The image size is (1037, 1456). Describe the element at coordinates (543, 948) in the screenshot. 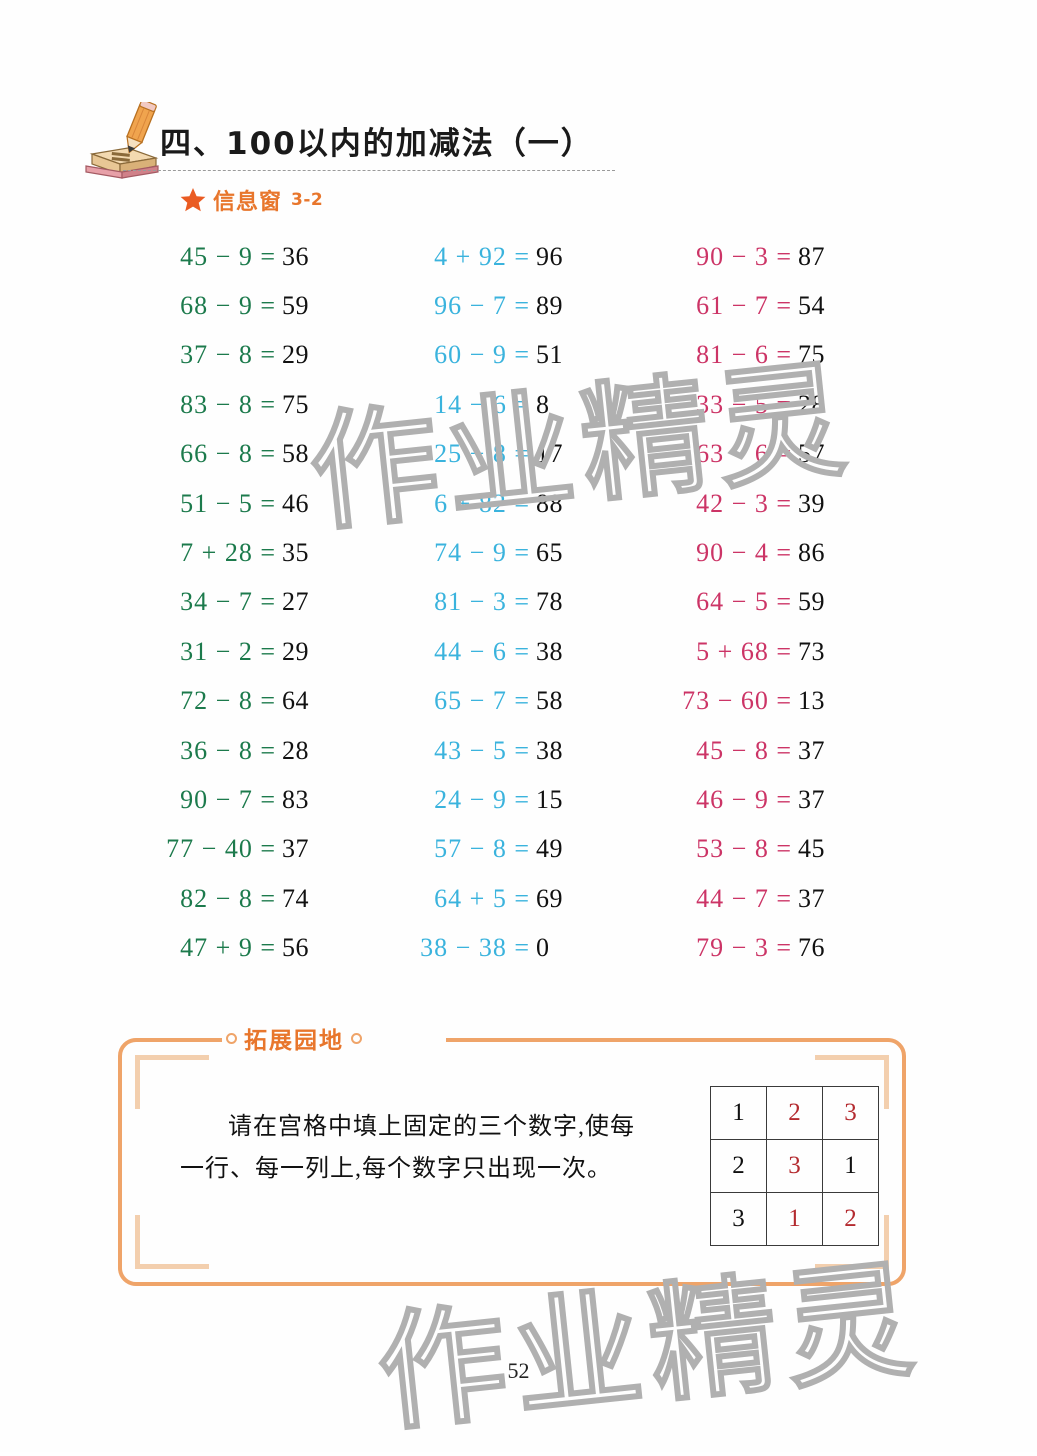

I see `equation-answer: 0` at that location.